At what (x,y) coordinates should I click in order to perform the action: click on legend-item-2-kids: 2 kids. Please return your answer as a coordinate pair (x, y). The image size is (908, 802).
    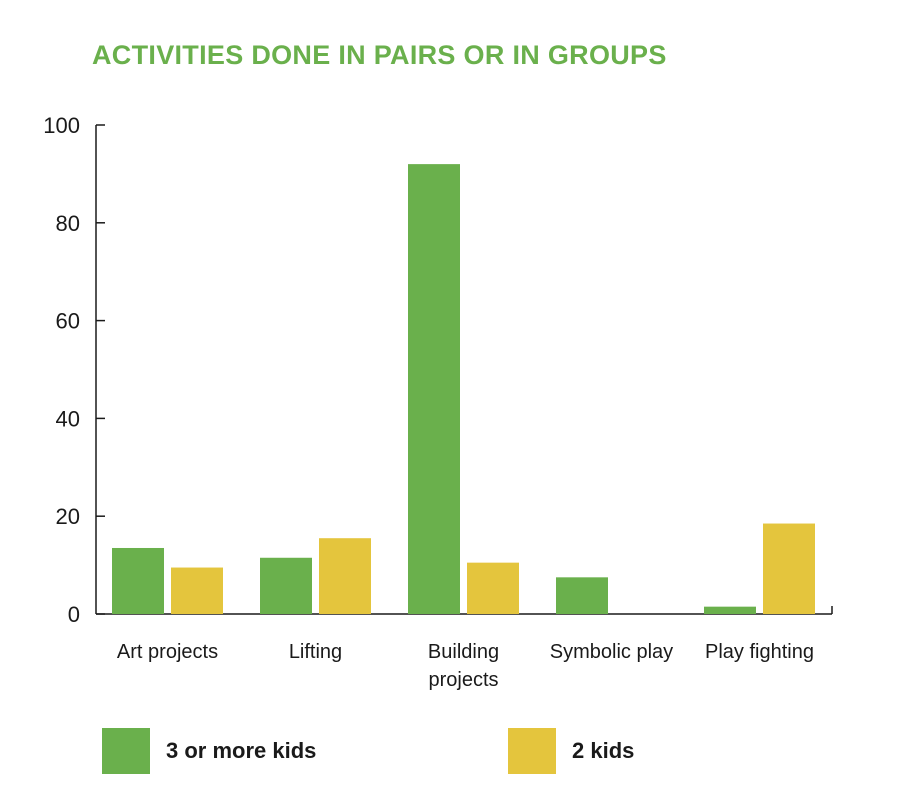
    Looking at the image, I should click on (571, 751).